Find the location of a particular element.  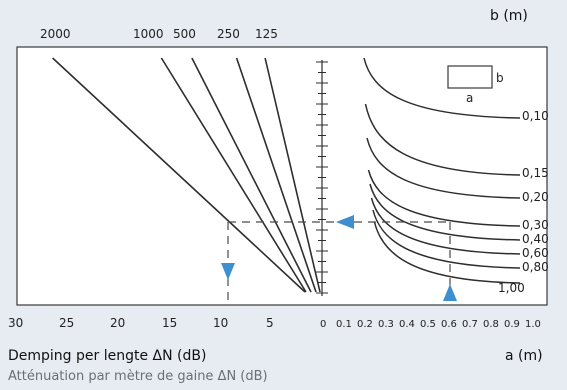

b-curve-0,40 is located at coordinates (445, 212).